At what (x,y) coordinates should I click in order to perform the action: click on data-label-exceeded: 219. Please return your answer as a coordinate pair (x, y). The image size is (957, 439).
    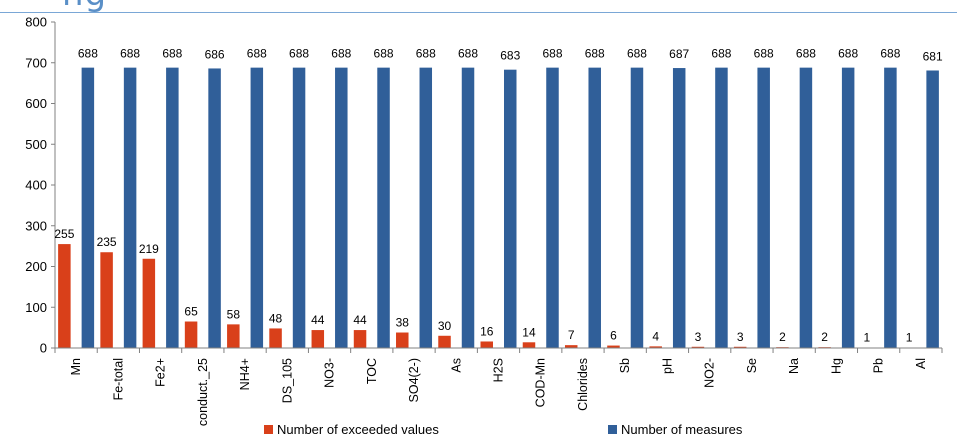
    Looking at the image, I should click on (149, 249).